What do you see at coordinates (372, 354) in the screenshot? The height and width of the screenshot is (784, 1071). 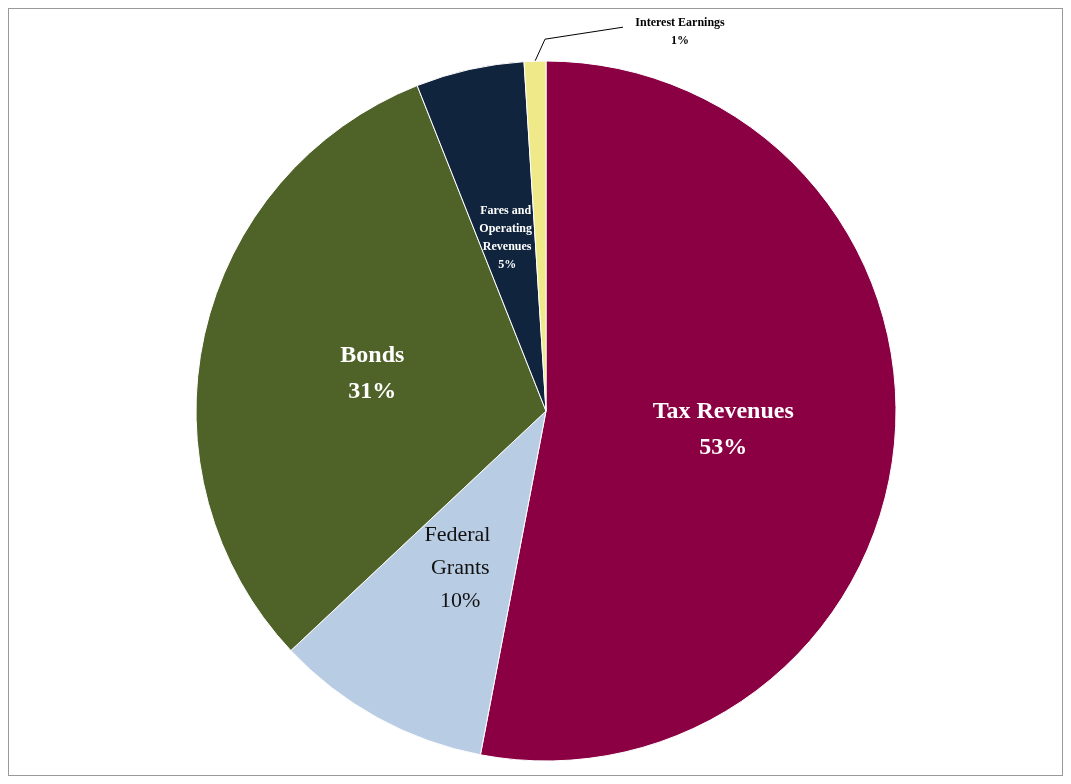 I see `slice-label: Bonds` at bounding box center [372, 354].